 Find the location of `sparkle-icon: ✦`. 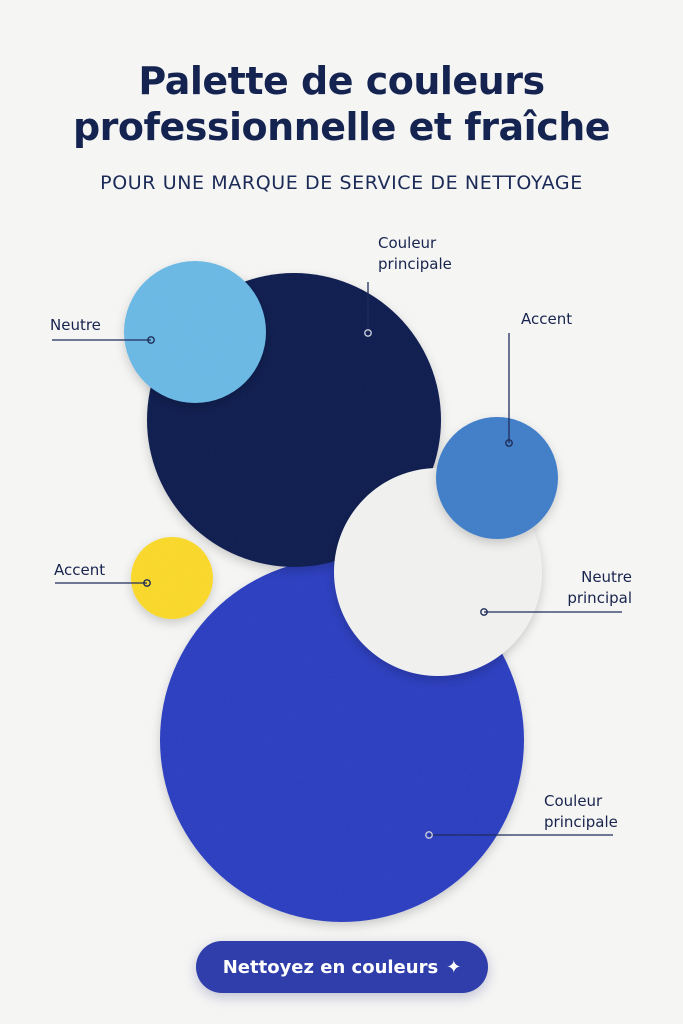

sparkle-icon: ✦ is located at coordinates (454, 967).